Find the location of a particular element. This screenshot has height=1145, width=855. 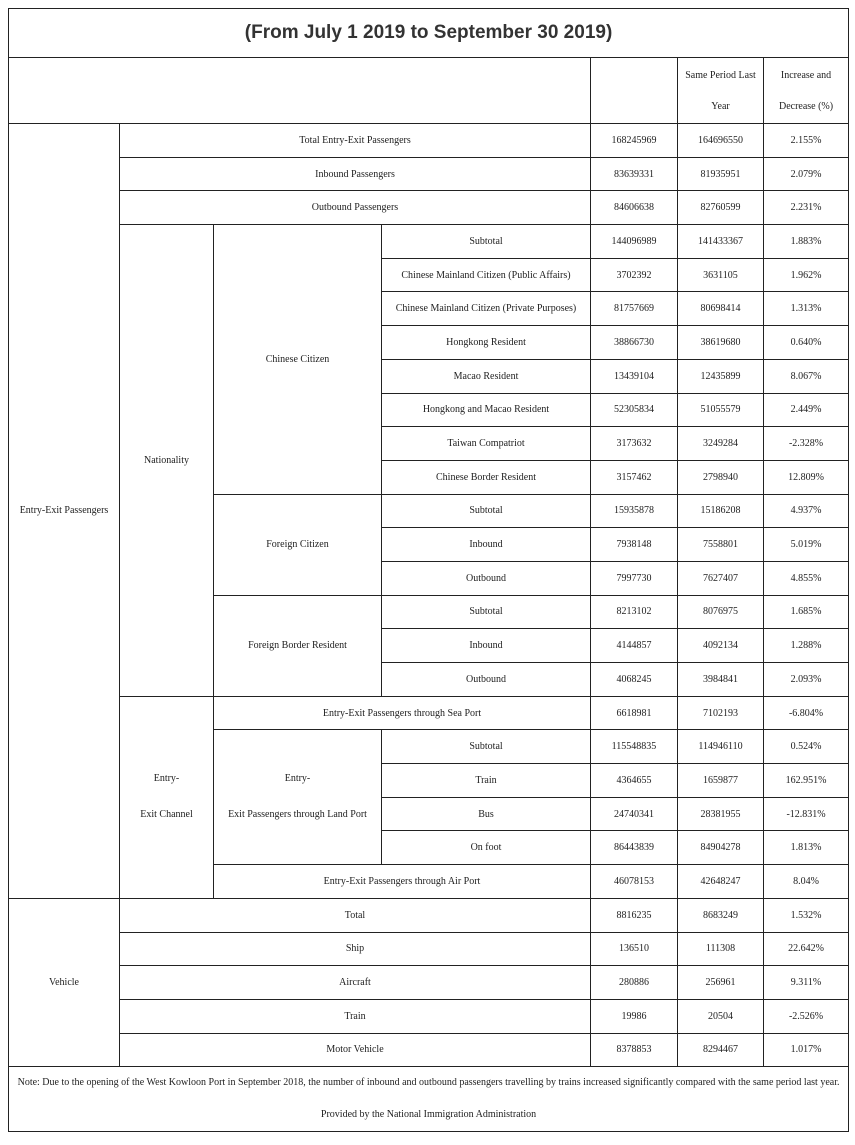

table-row: On foot 86443839 84904278 1.813% is located at coordinates (429, 848).